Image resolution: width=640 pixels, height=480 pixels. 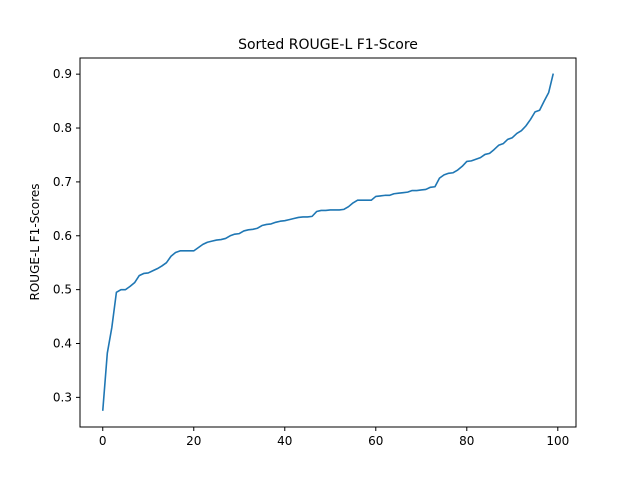 What do you see at coordinates (375, 441) in the screenshot?
I see `x-tick-label: 60` at bounding box center [375, 441].